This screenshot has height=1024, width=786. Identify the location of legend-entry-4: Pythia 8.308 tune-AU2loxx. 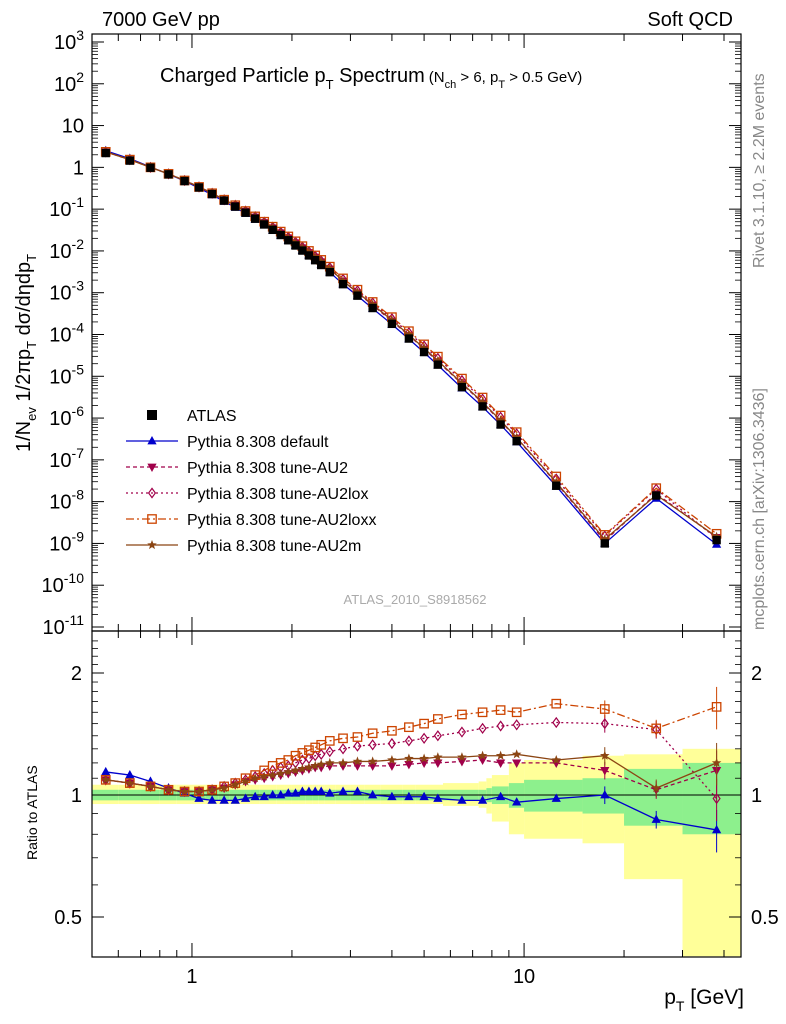
(251, 520).